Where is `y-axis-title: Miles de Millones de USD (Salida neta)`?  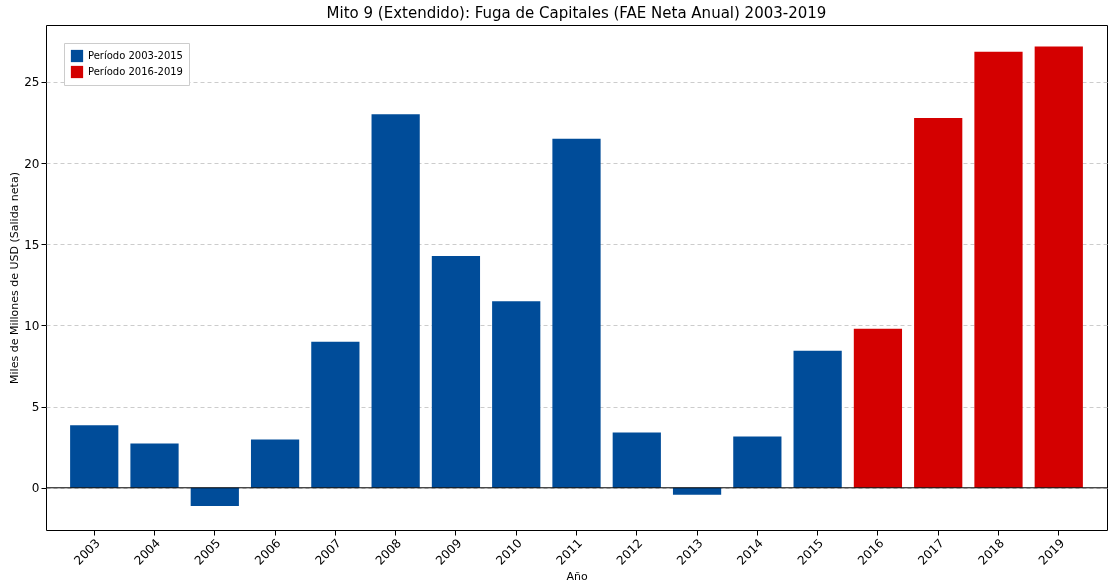 y-axis-title: Miles de Millones de USD (Salida neta) is located at coordinates (15, 278).